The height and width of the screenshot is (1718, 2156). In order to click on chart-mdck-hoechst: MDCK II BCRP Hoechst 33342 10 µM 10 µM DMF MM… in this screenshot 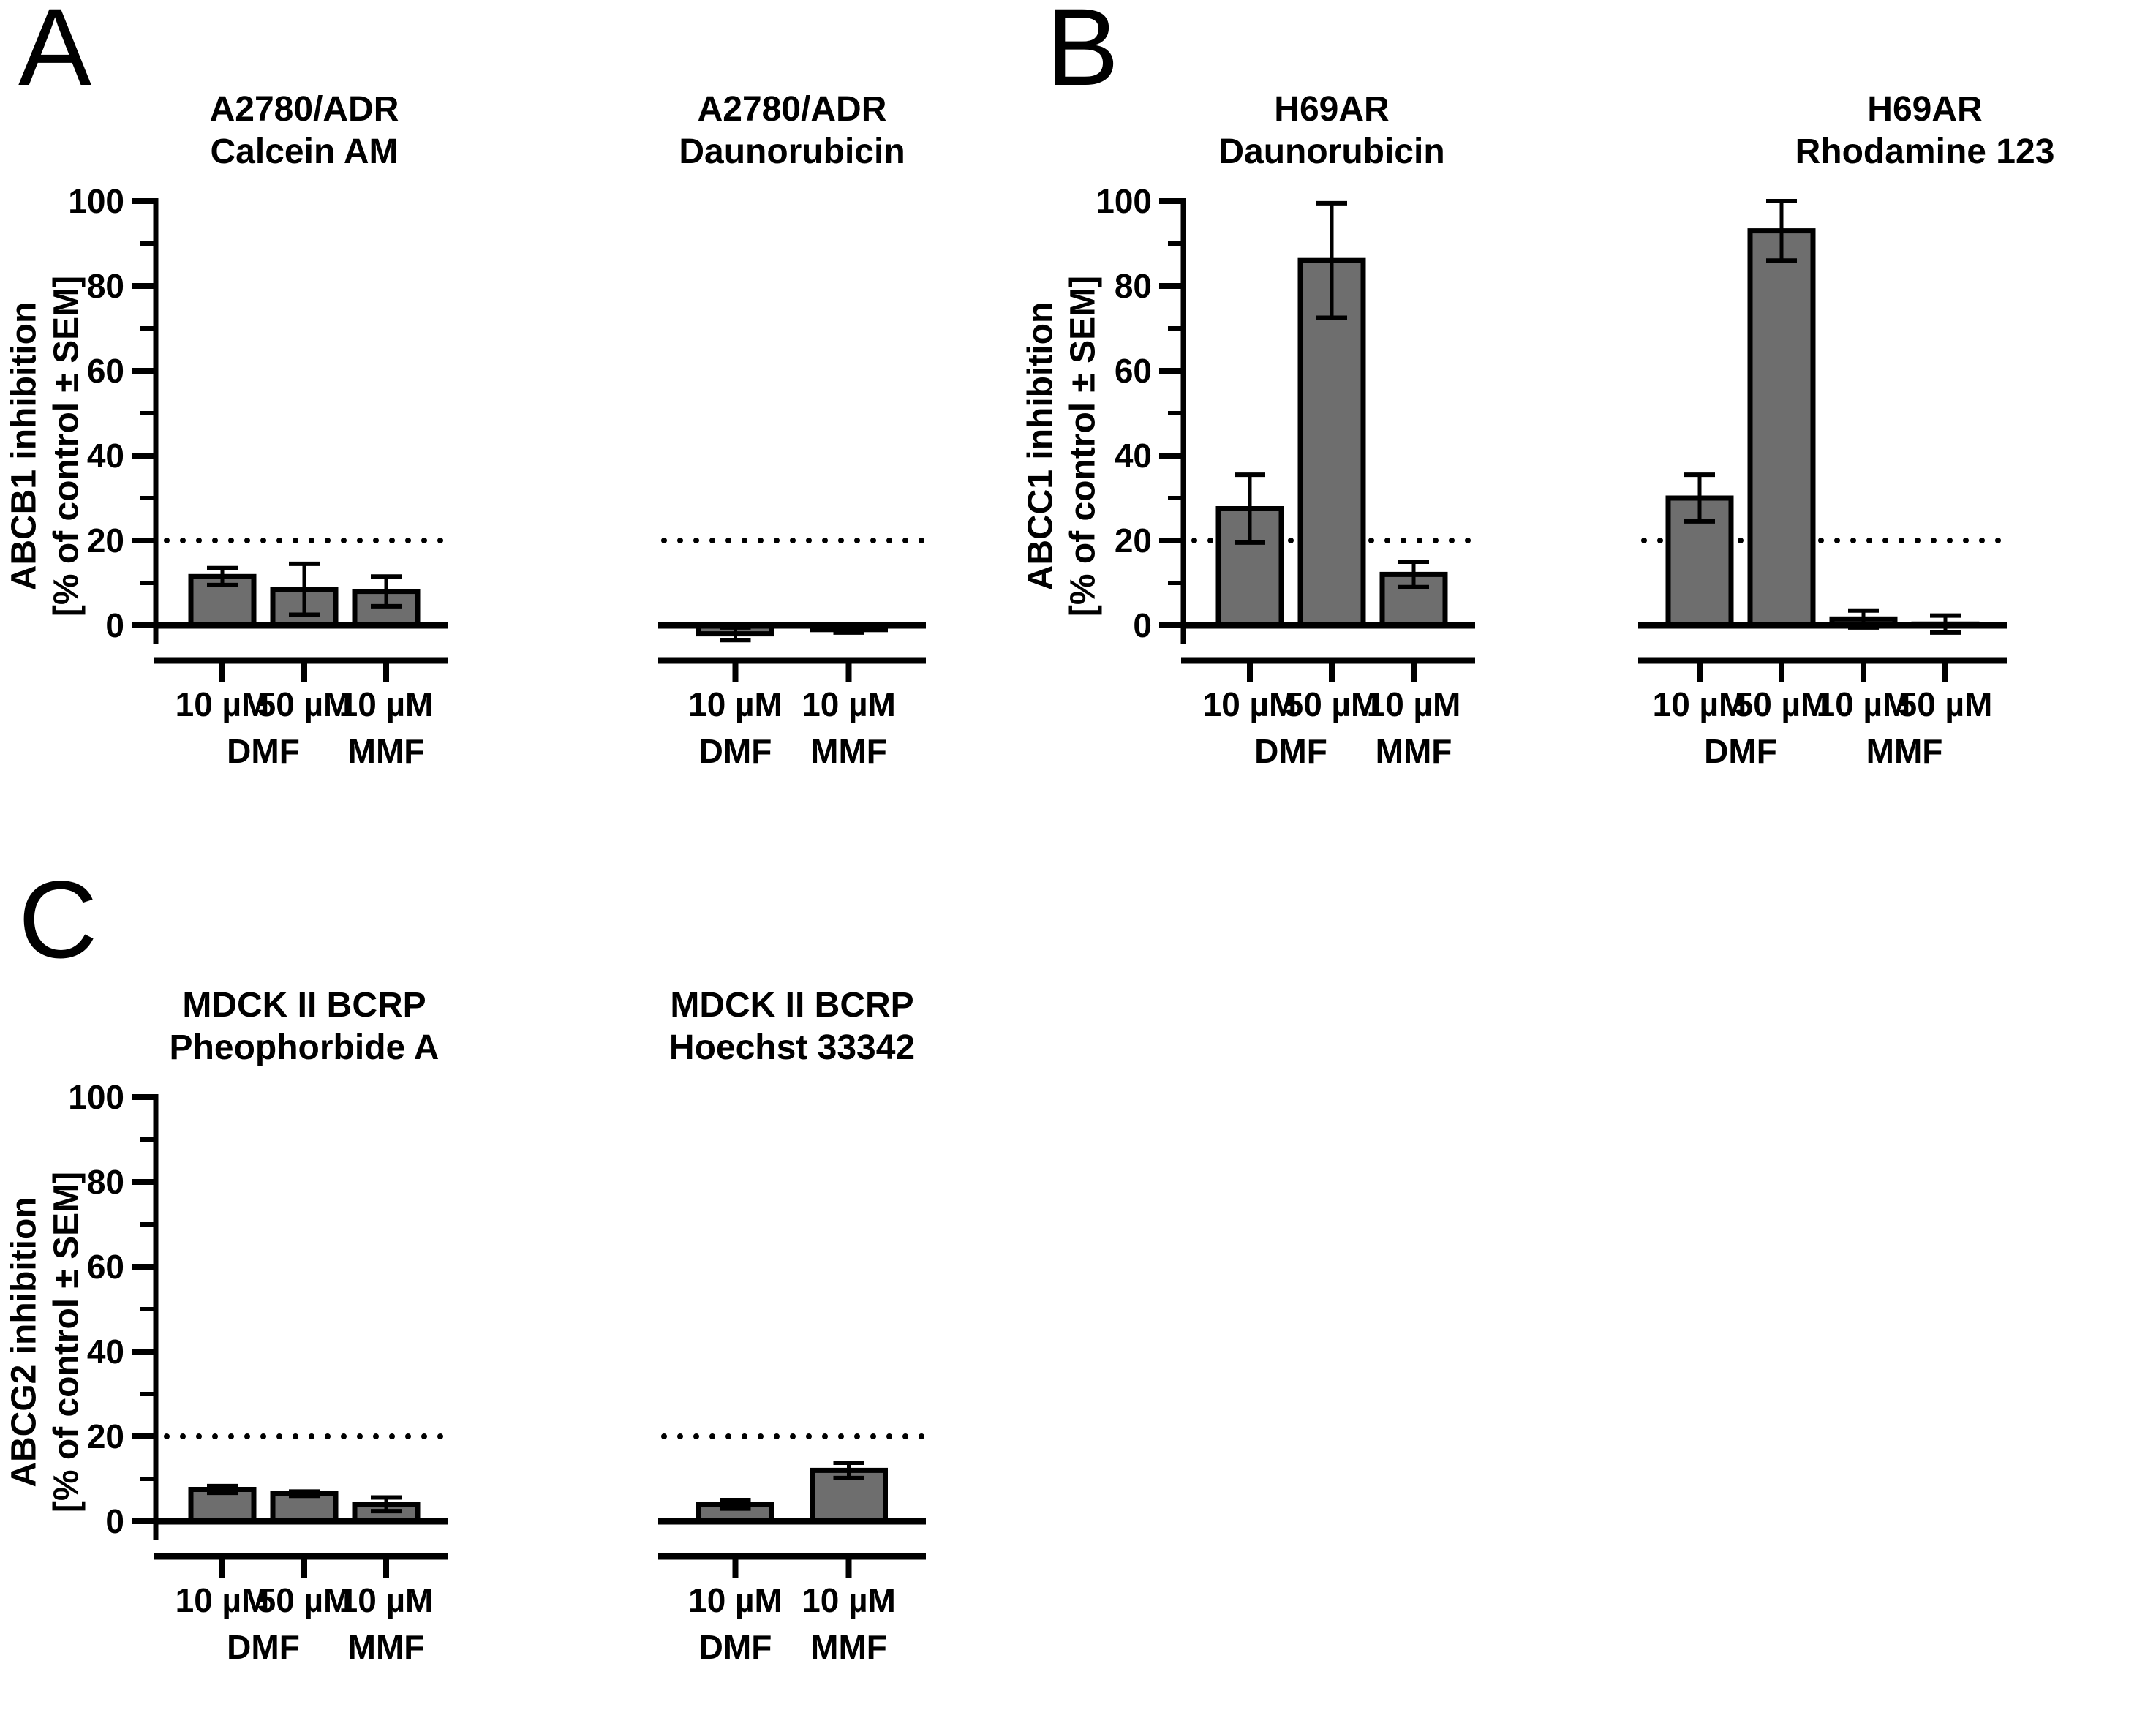, I will do `click(792, 1324)`.